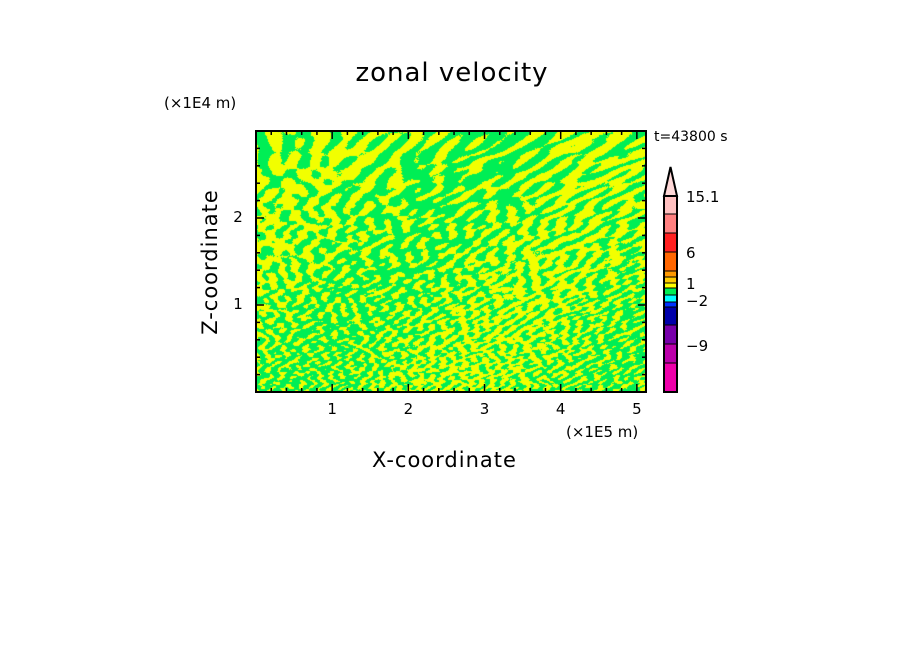  What do you see at coordinates (444, 460) in the screenshot?
I see `x-axis-label: X-coordinate` at bounding box center [444, 460].